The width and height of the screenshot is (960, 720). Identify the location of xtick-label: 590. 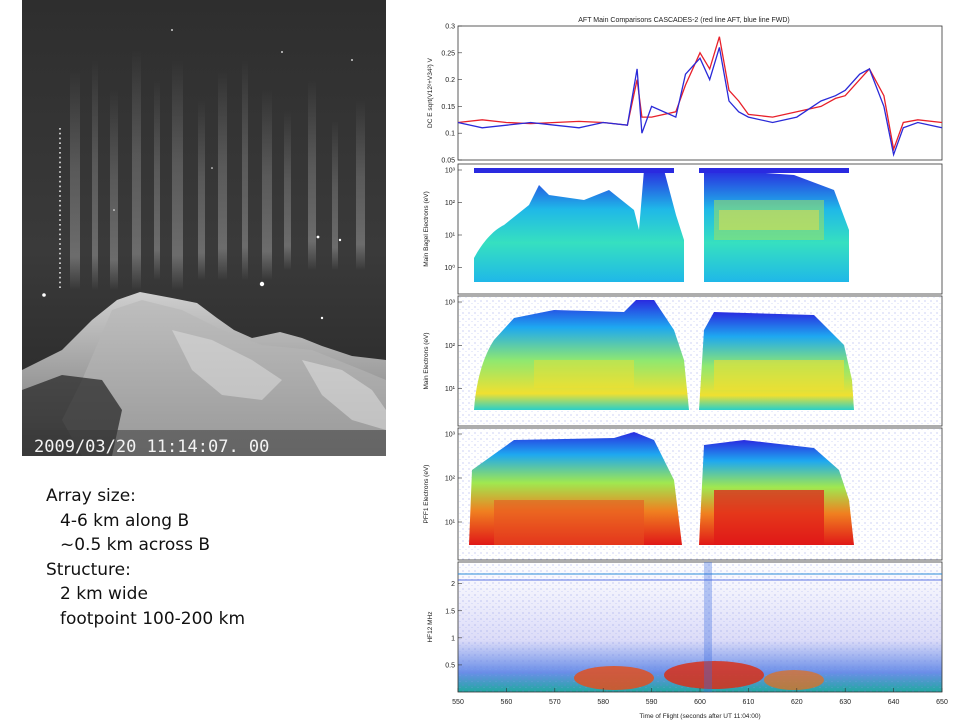
(652, 702).